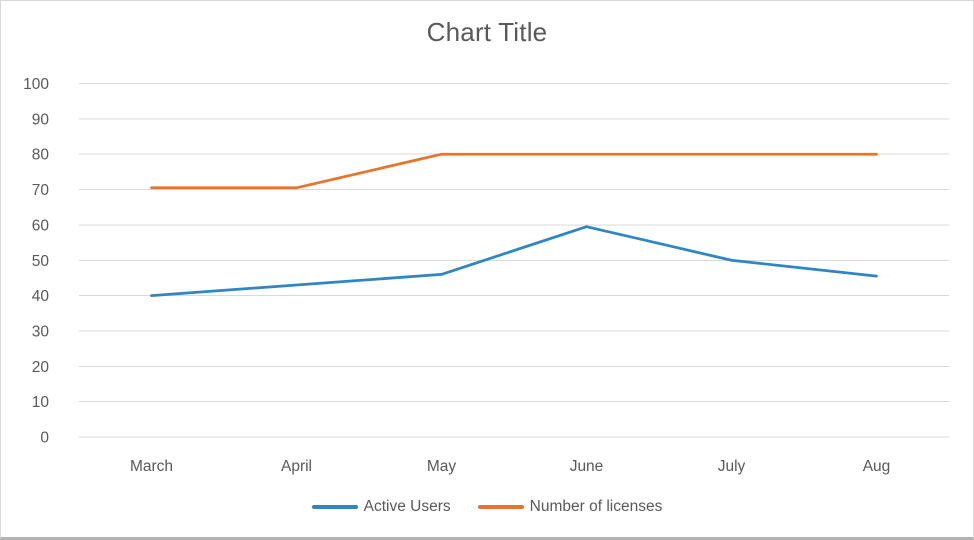 Image resolution: width=974 pixels, height=540 pixels. I want to click on y-axis-tick-label: 30, so click(41, 331).